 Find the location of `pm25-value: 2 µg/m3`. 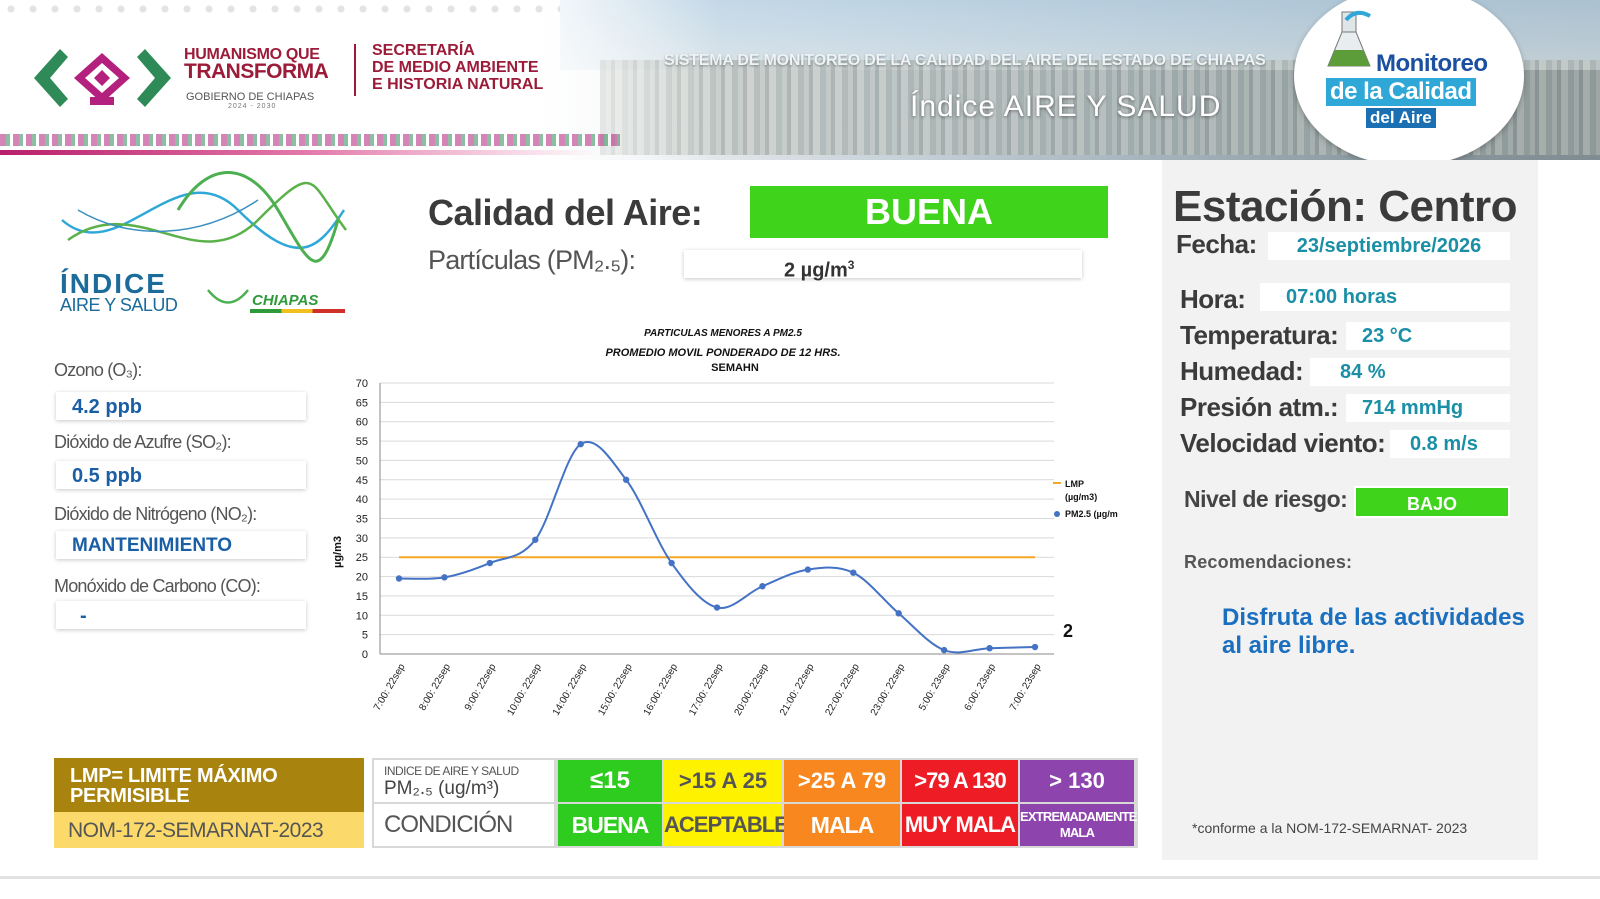

pm25-value: 2 µg/m3 is located at coordinates (883, 266).